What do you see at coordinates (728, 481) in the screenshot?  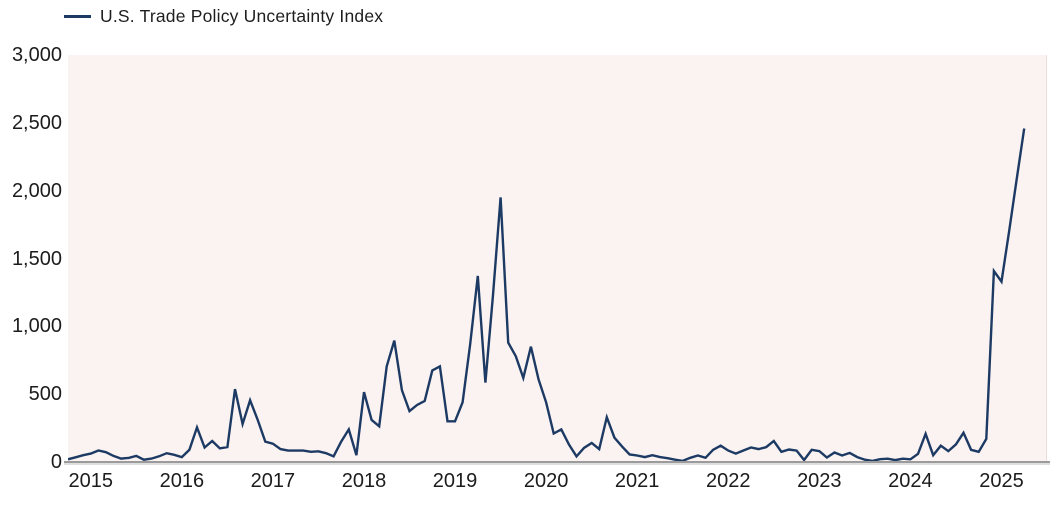 I see `x-axis-label: 2022` at bounding box center [728, 481].